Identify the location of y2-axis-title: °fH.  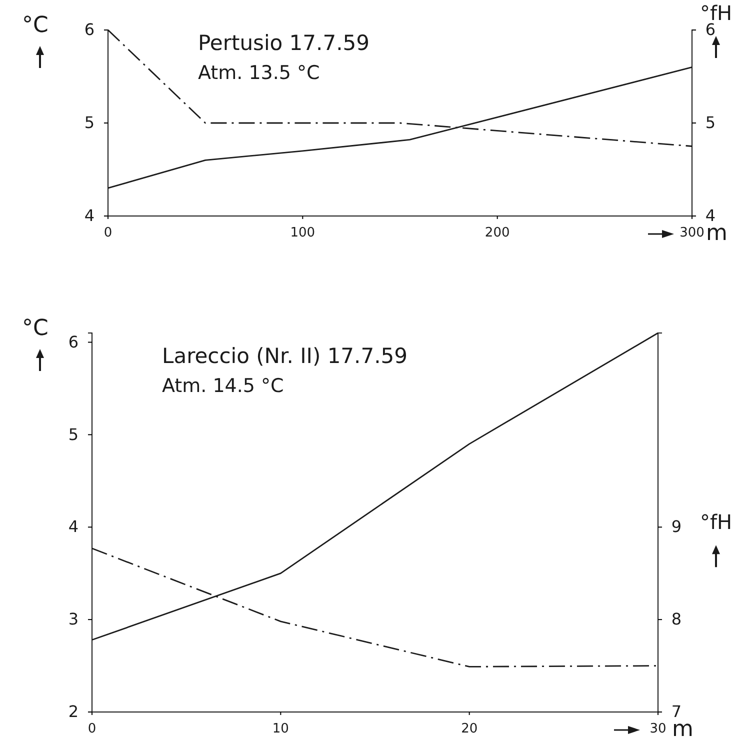
(716, 522).